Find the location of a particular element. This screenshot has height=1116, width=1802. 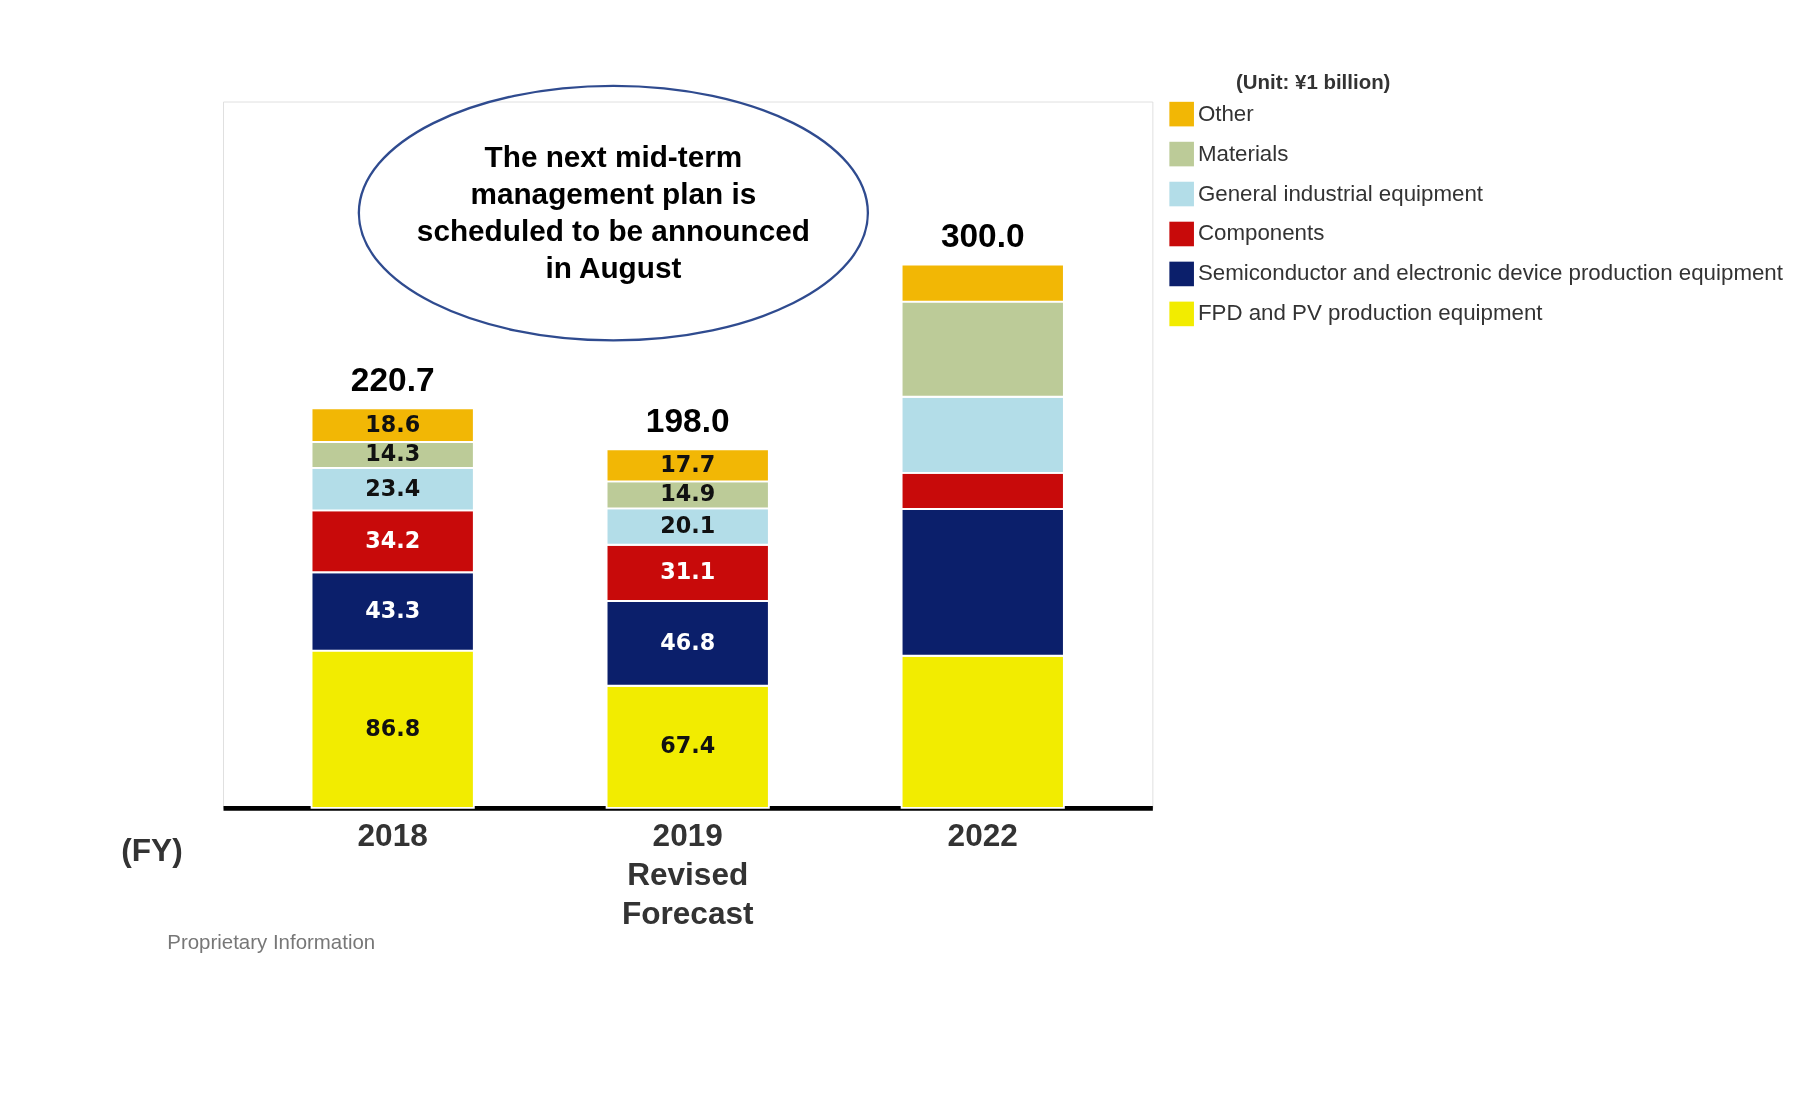

legend-label: Other is located at coordinates (1226, 113).